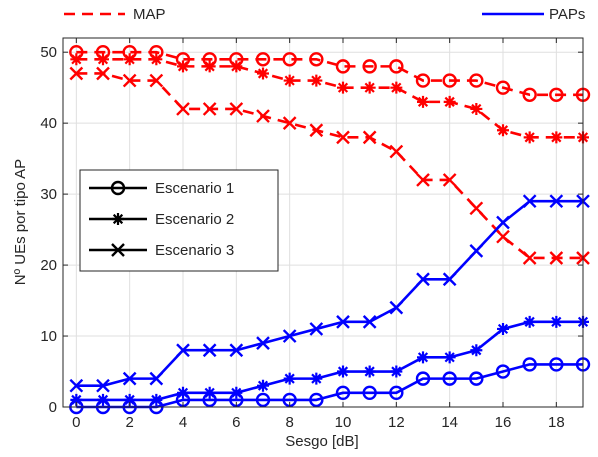  Describe the element at coordinates (194, 188) in the screenshot. I see `legend-label: Escenario 1` at that location.